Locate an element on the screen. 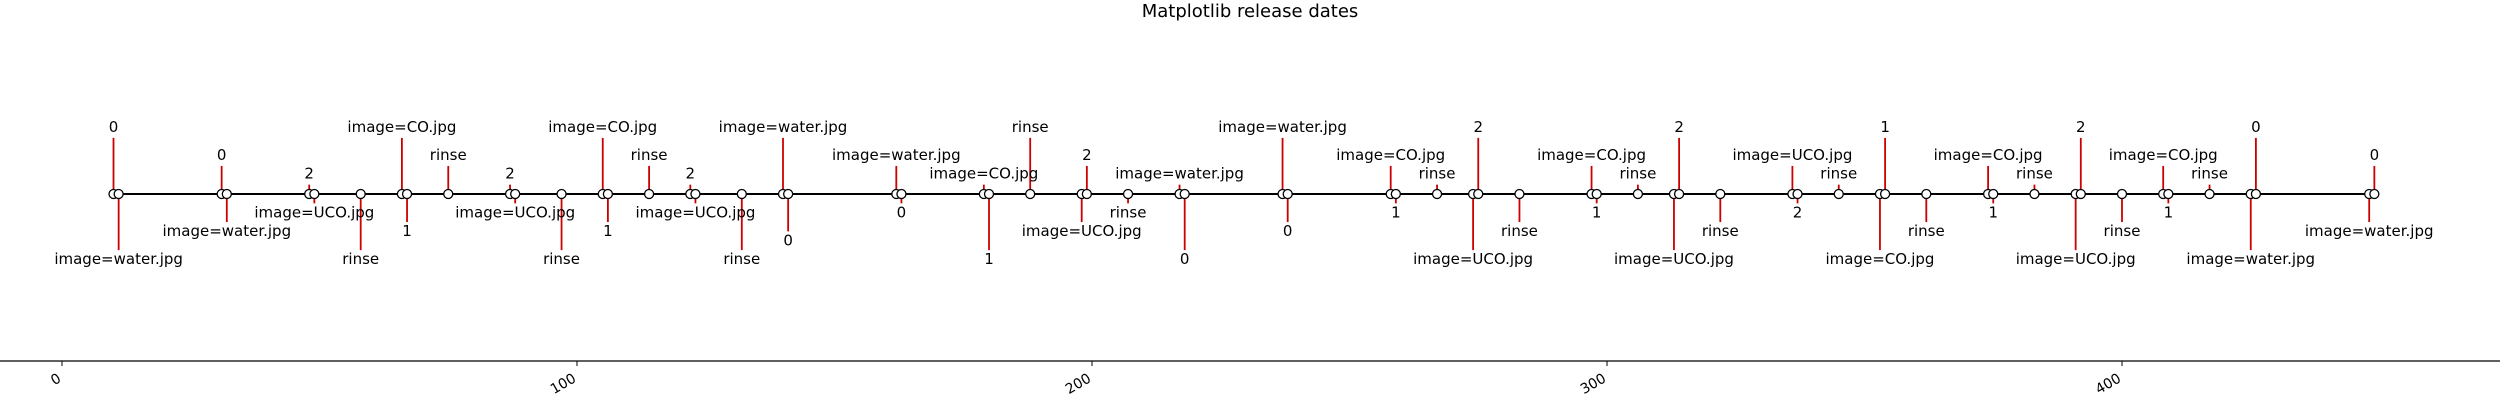  event-label-26: image=UCO.jpg is located at coordinates (1082, 231).